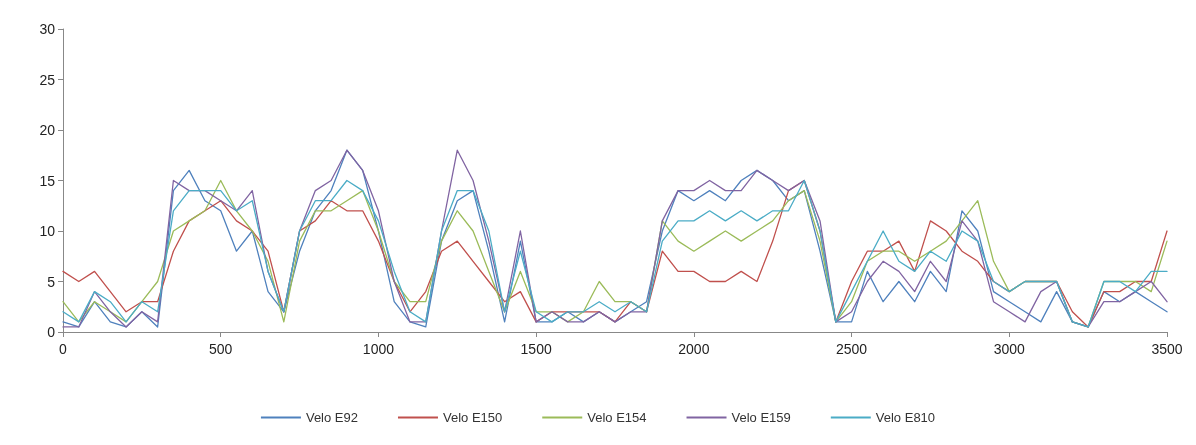 This screenshot has height=445, width=1196. Describe the element at coordinates (851, 349) in the screenshot. I see `x-tick-label: 2500` at that location.